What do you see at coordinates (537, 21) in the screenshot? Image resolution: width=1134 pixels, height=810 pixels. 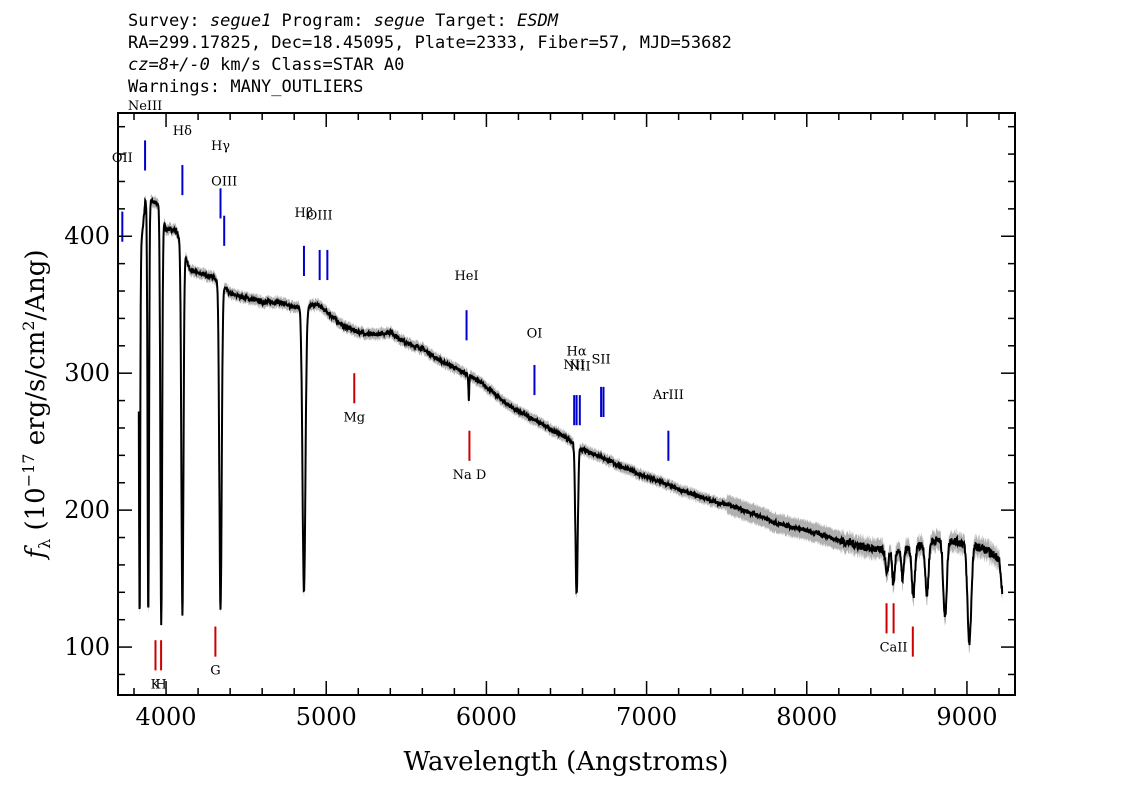 I see `target-value: ESDM` at bounding box center [537, 21].